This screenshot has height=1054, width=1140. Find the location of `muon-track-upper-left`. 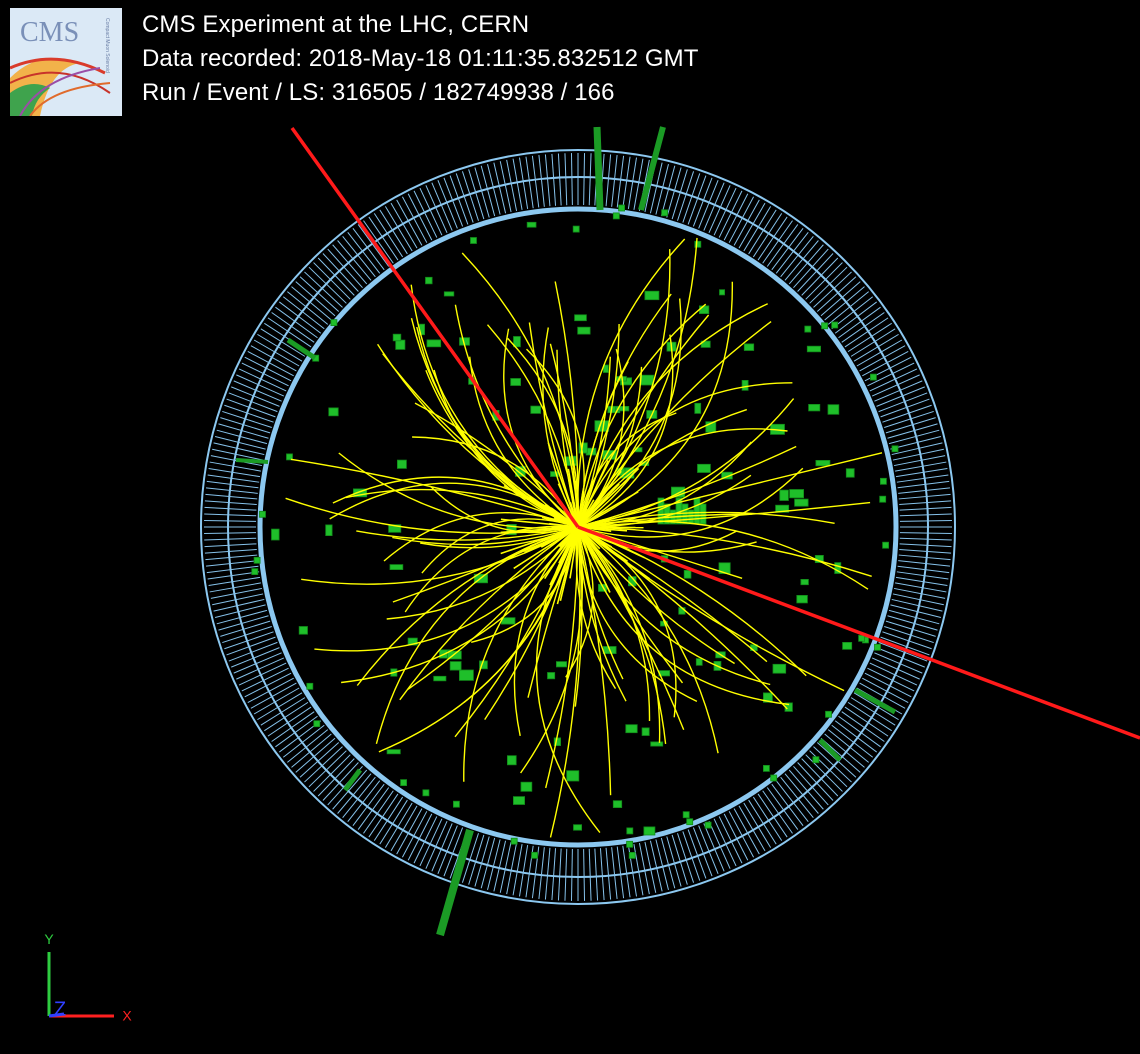

muon-track-upper-left is located at coordinates (435, 327).